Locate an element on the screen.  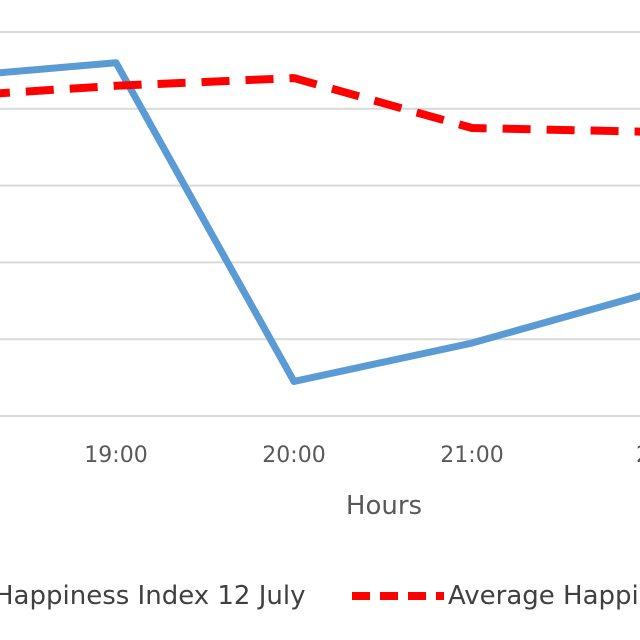
x-tick-label: 19:00 is located at coordinates (115, 455).